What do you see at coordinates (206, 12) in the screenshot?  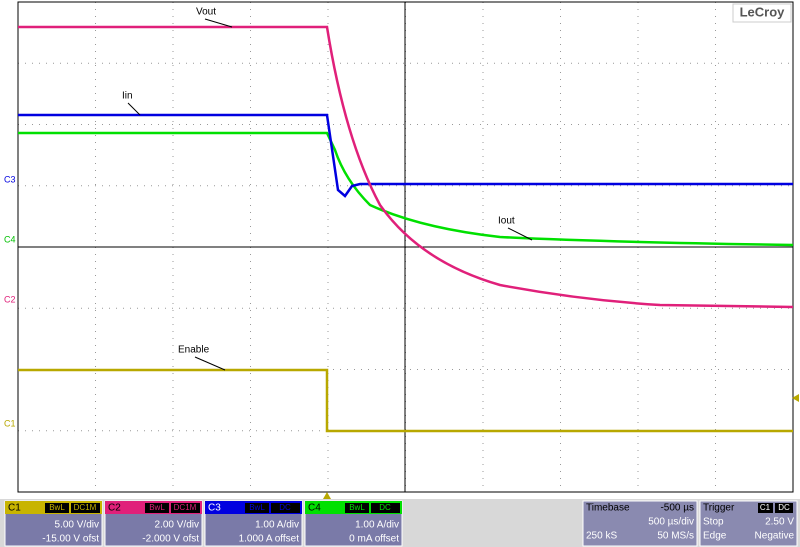 I see `trace-label: Vout` at bounding box center [206, 12].